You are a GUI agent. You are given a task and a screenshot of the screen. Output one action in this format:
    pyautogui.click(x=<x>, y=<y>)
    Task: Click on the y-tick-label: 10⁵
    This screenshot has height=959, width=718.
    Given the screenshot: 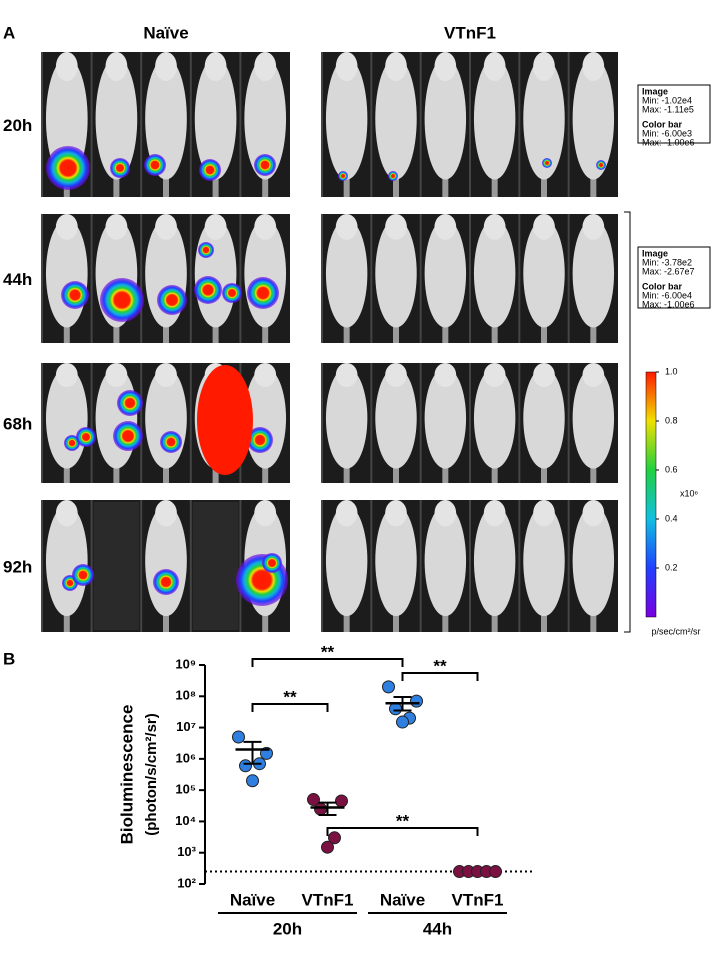 What is the action you would take?
    pyautogui.click(x=185, y=789)
    